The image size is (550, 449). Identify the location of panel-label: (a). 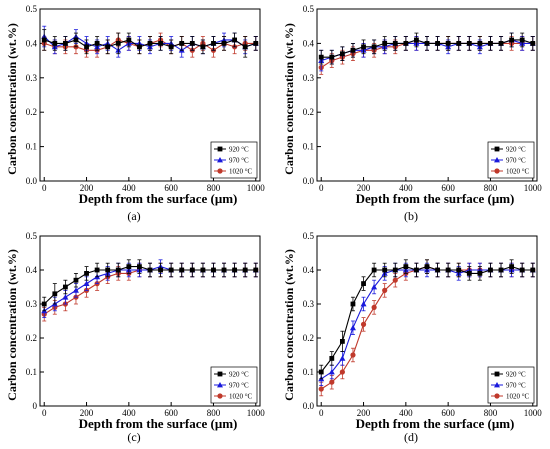
(133, 216).